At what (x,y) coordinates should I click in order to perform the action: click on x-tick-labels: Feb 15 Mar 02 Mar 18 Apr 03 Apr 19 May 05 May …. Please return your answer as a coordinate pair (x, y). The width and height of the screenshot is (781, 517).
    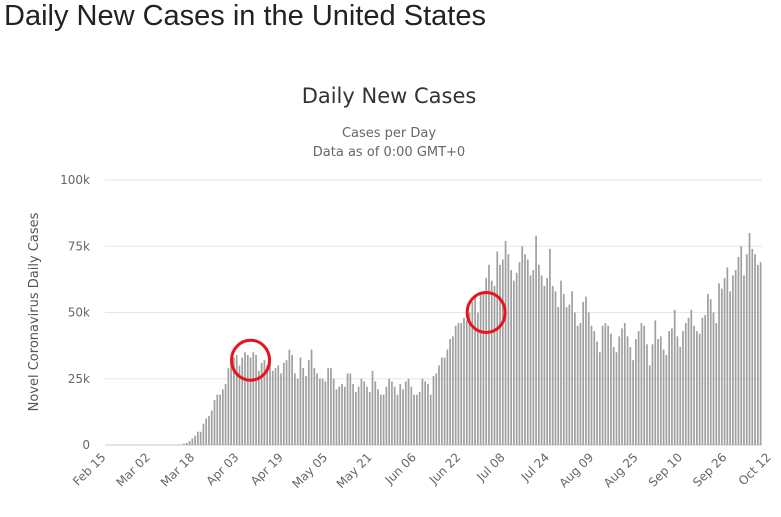
    Looking at the image, I should click on (422, 470).